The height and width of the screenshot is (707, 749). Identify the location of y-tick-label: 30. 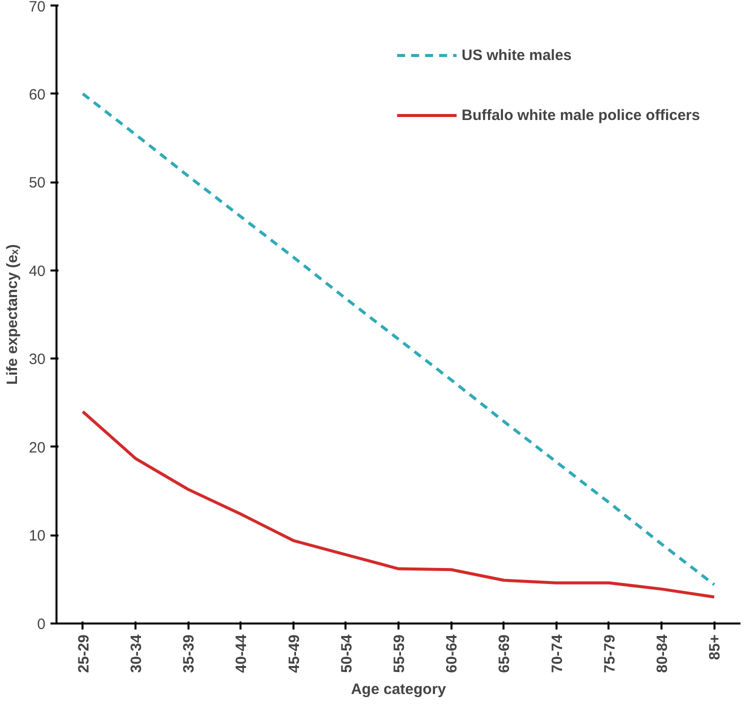
(37, 359).